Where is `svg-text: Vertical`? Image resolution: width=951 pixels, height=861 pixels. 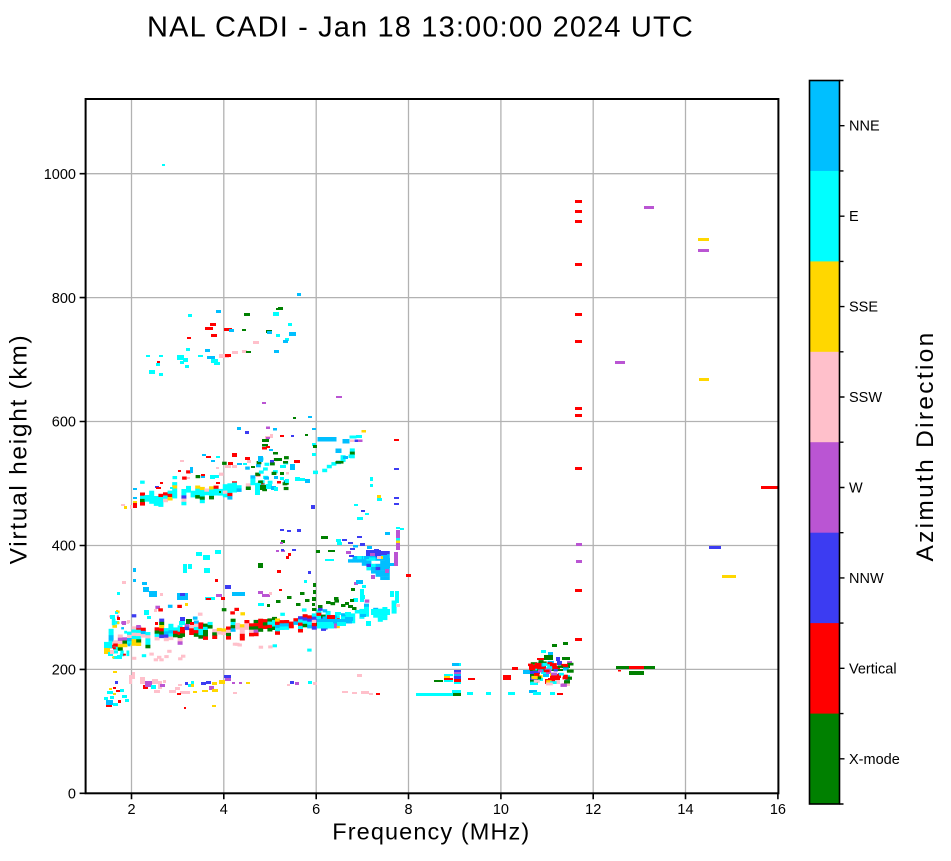
svg-text: Vertical is located at coordinates (873, 669).